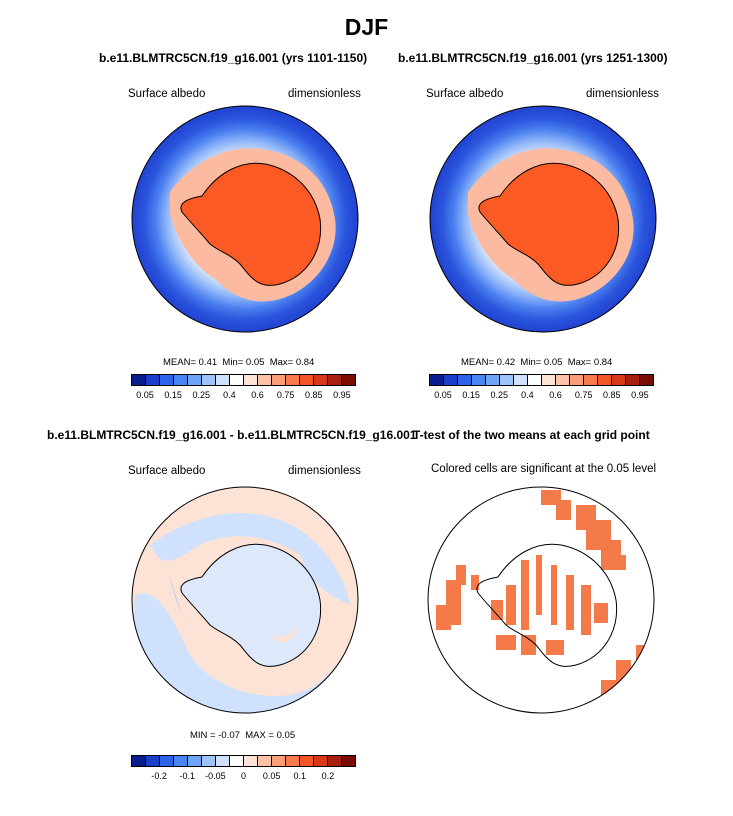  Describe the element at coordinates (286, 735) in the screenshot. I see `panel3-max: 0.05` at that location.